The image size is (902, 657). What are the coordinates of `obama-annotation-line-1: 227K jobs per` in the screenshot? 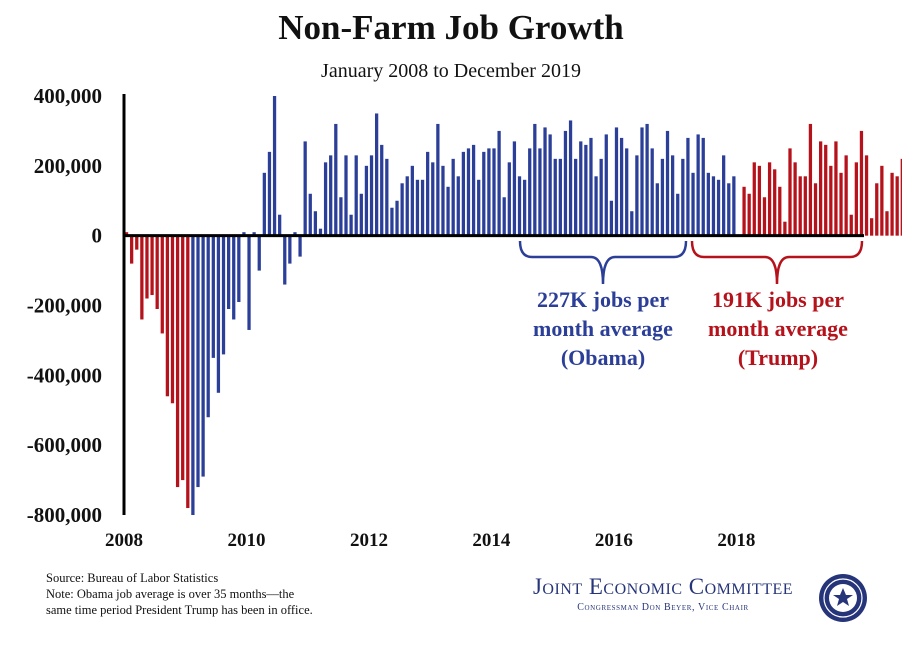 It's located at (603, 299).